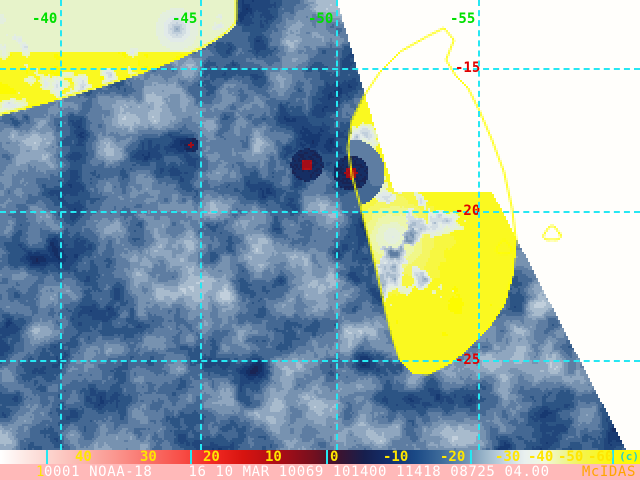  I want to click on colorbar-tick-label: 10, so click(273, 457).